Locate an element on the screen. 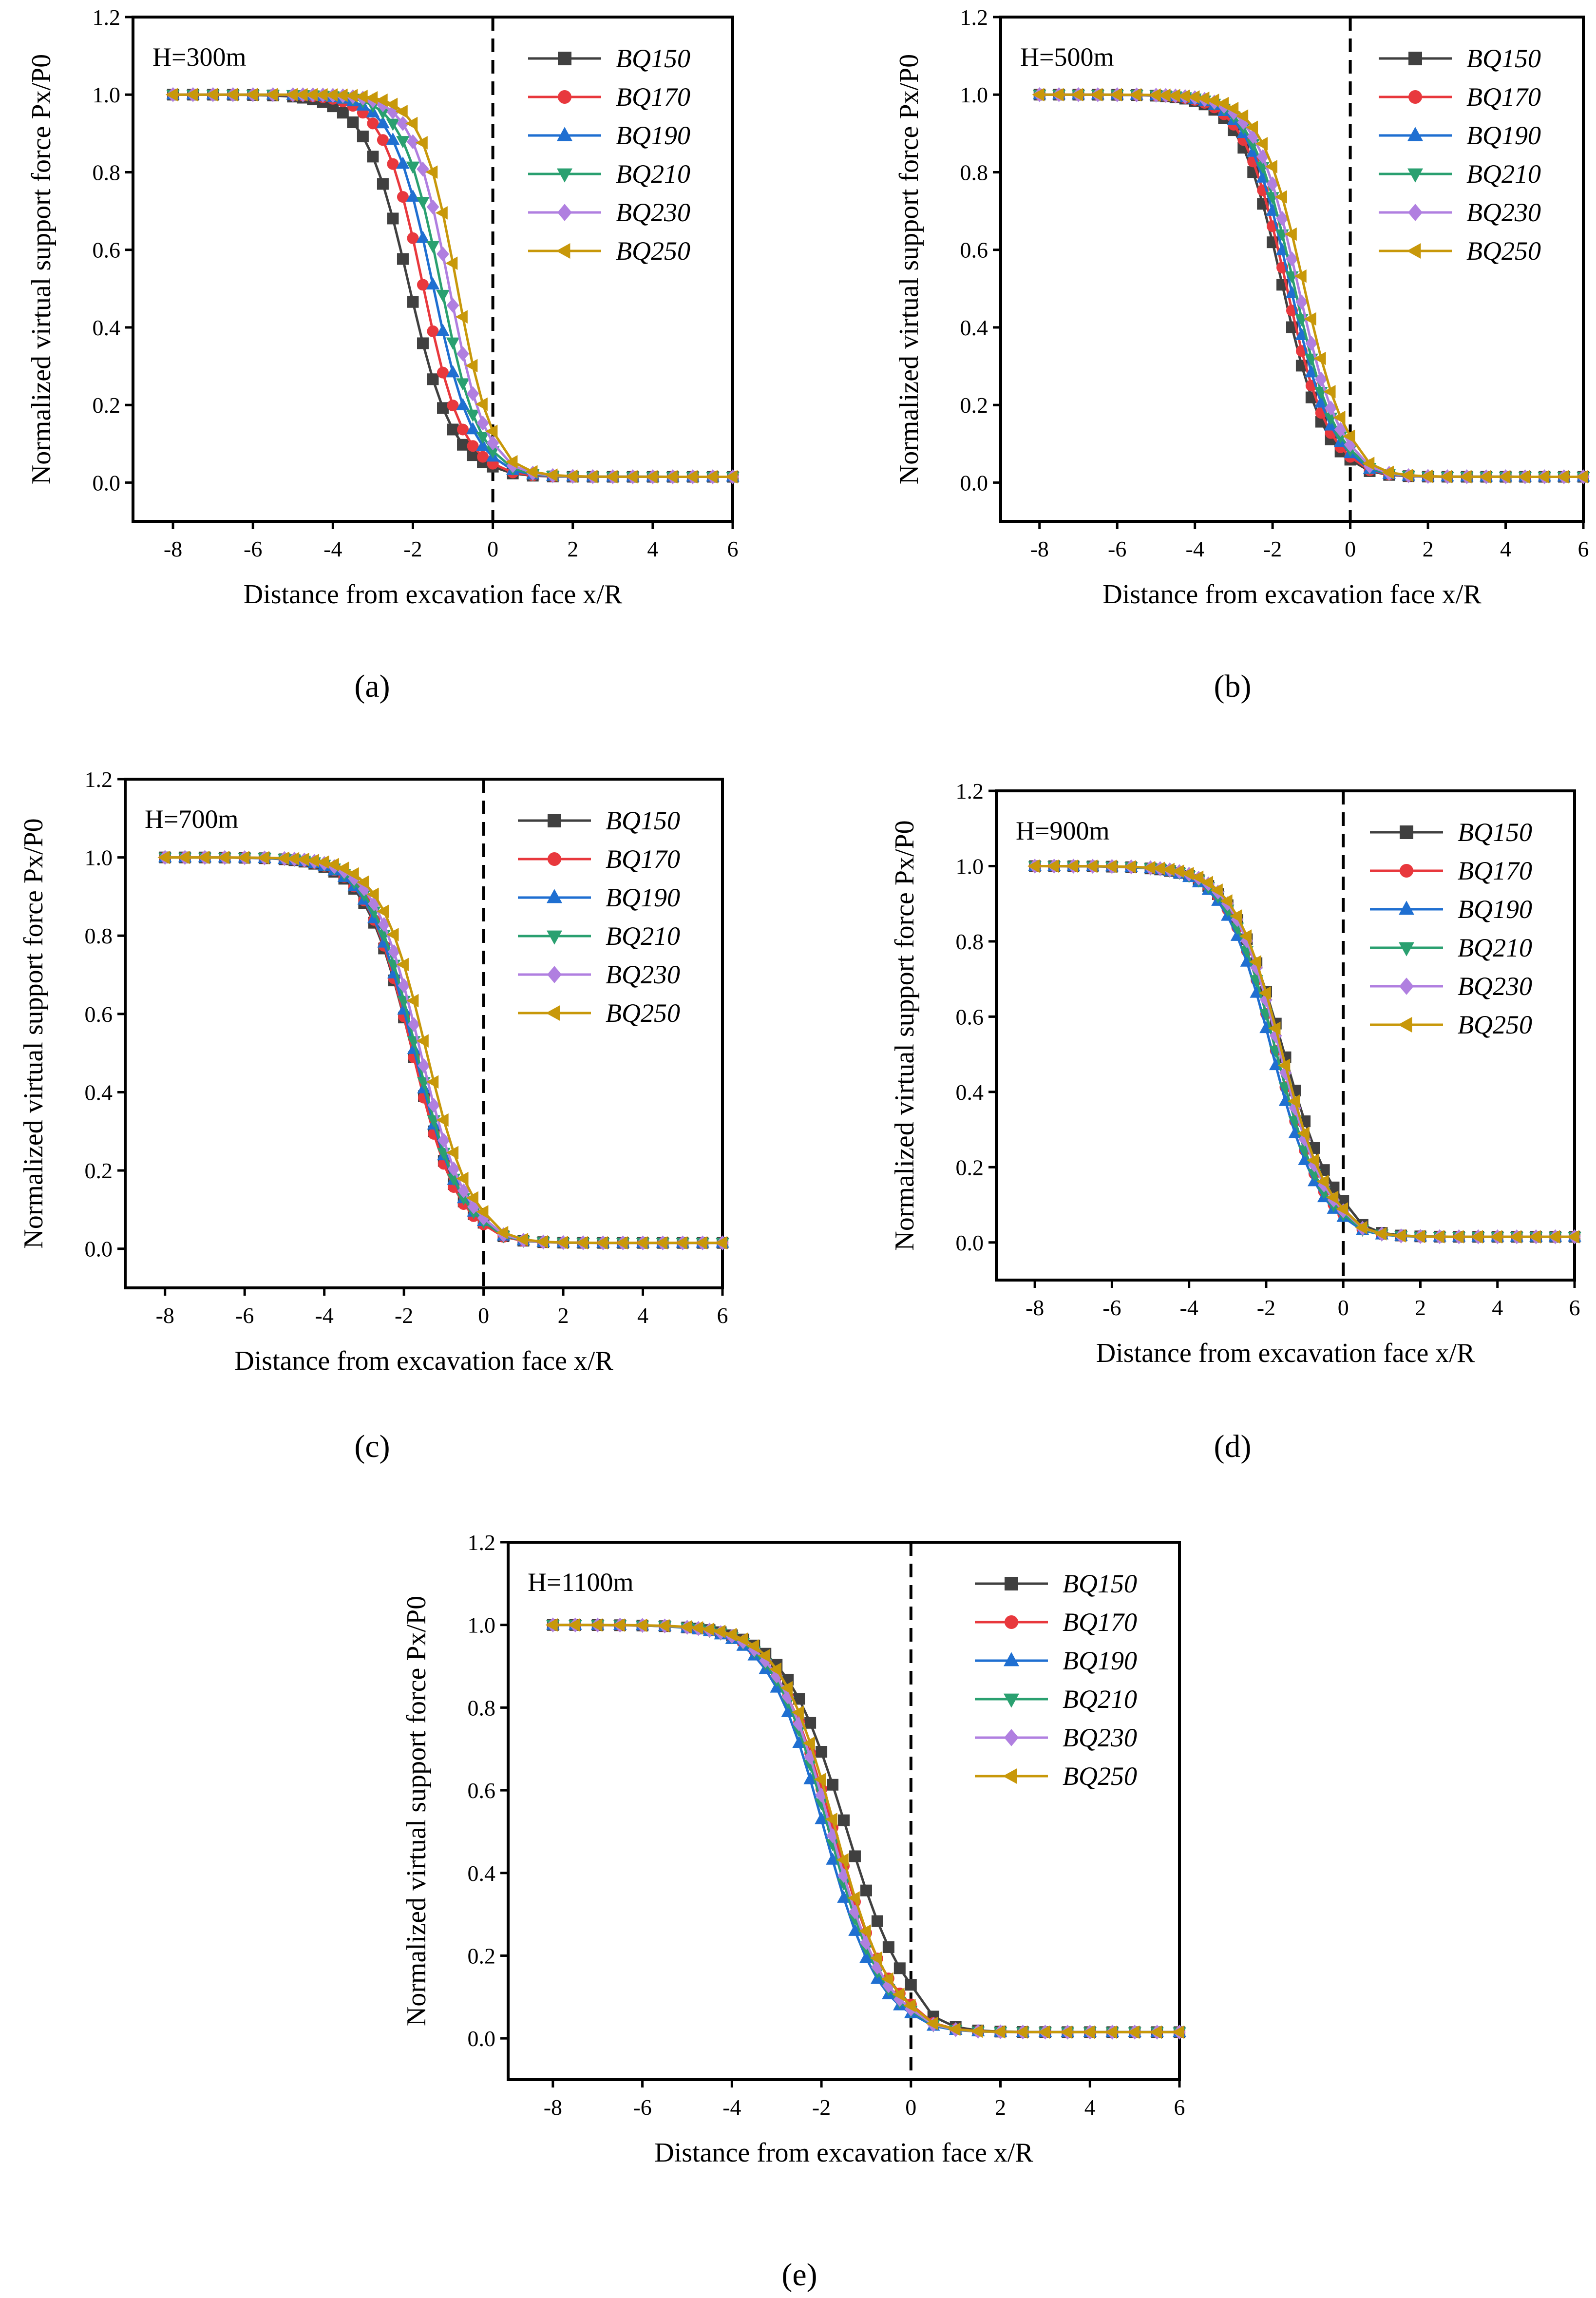 This screenshot has height=2298, width=1596. y-axis-label: Normalized virtual support force Px/P0 is located at coordinates (41, 269).